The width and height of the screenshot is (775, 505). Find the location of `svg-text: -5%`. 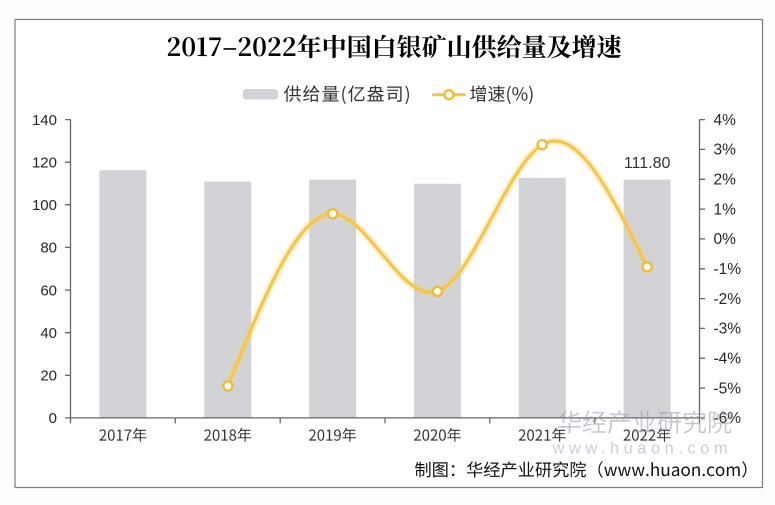

svg-text: -5% is located at coordinates (728, 388).